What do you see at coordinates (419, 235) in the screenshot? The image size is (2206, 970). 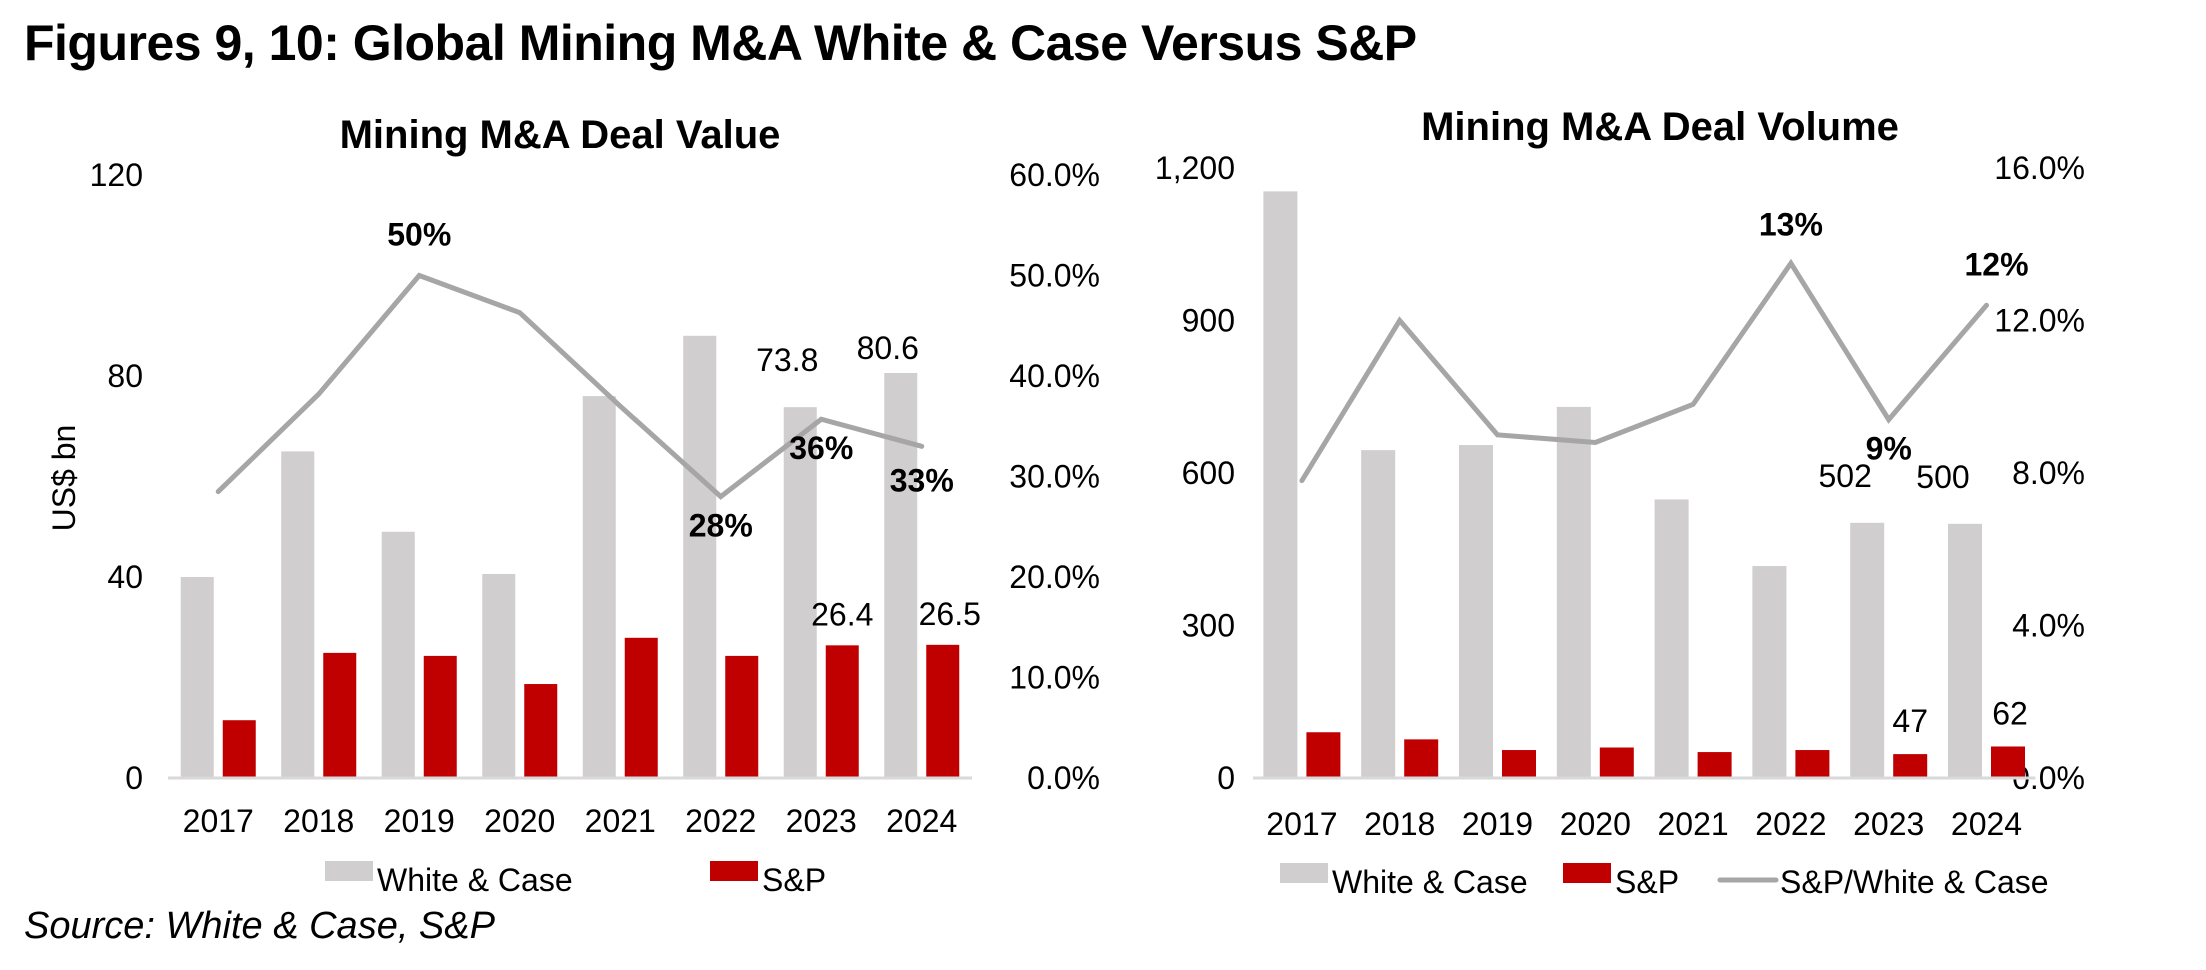 I see `value-chart-ratio-label: 50%` at bounding box center [419, 235].